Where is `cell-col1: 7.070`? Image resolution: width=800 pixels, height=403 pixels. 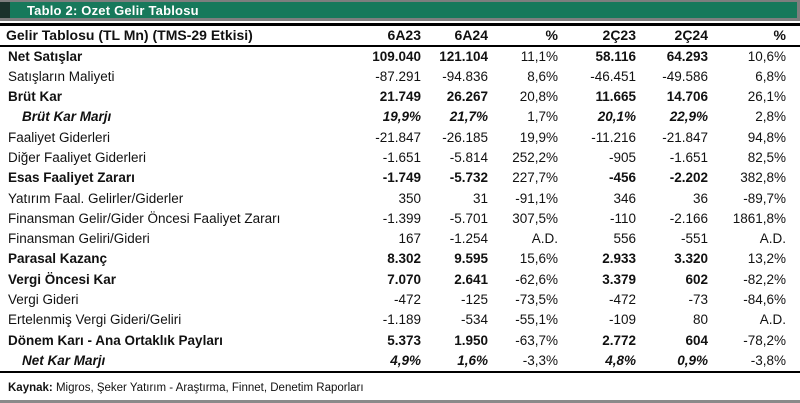 cell-col1: 7.070 is located at coordinates (404, 279).